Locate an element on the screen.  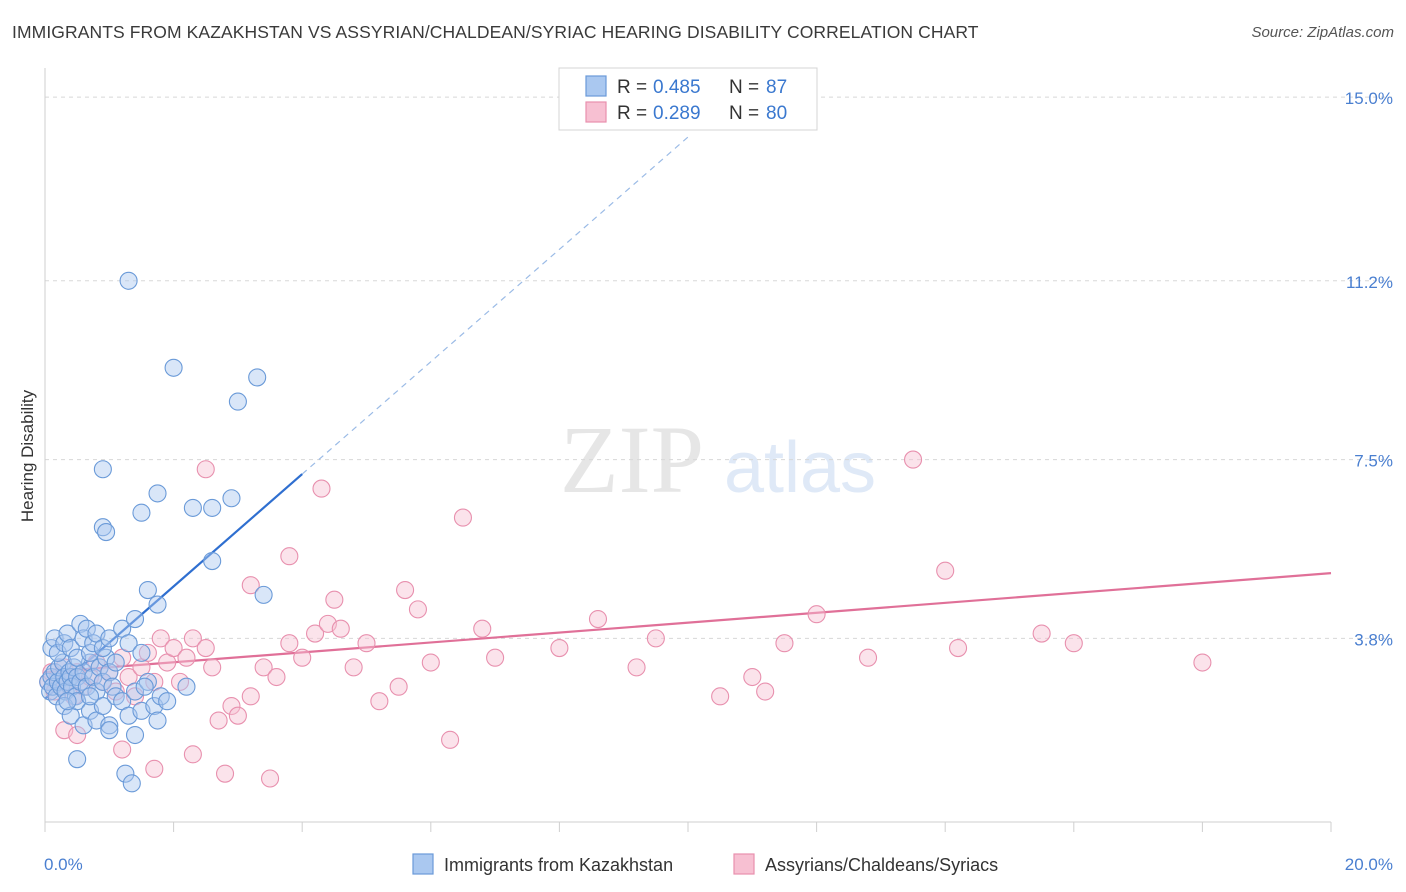
x-tick-label-max: 20.0% is located at coordinates (1369, 864).